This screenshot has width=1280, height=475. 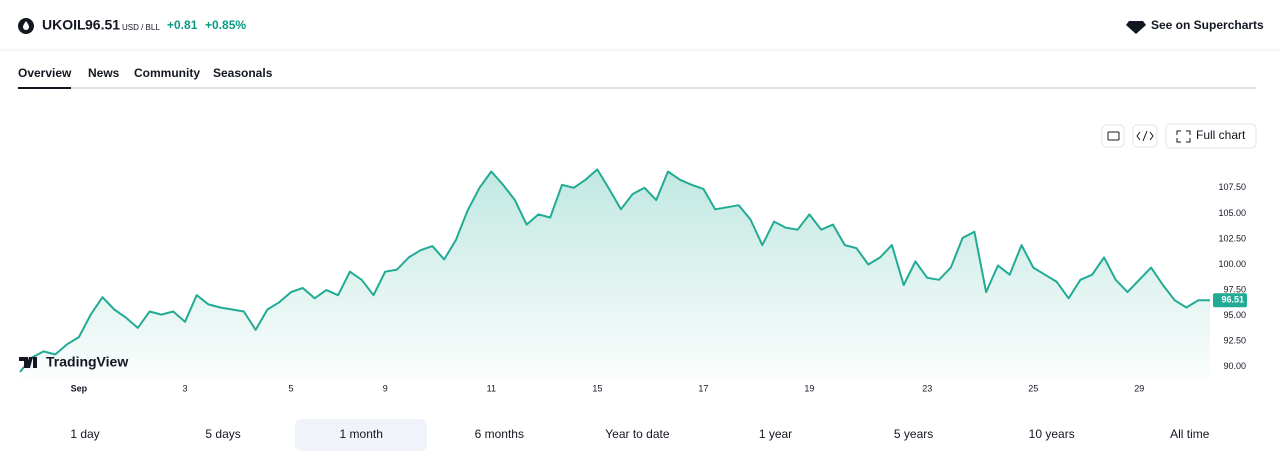 I want to click on y-tick-label: 97.50, so click(x=1234, y=289).